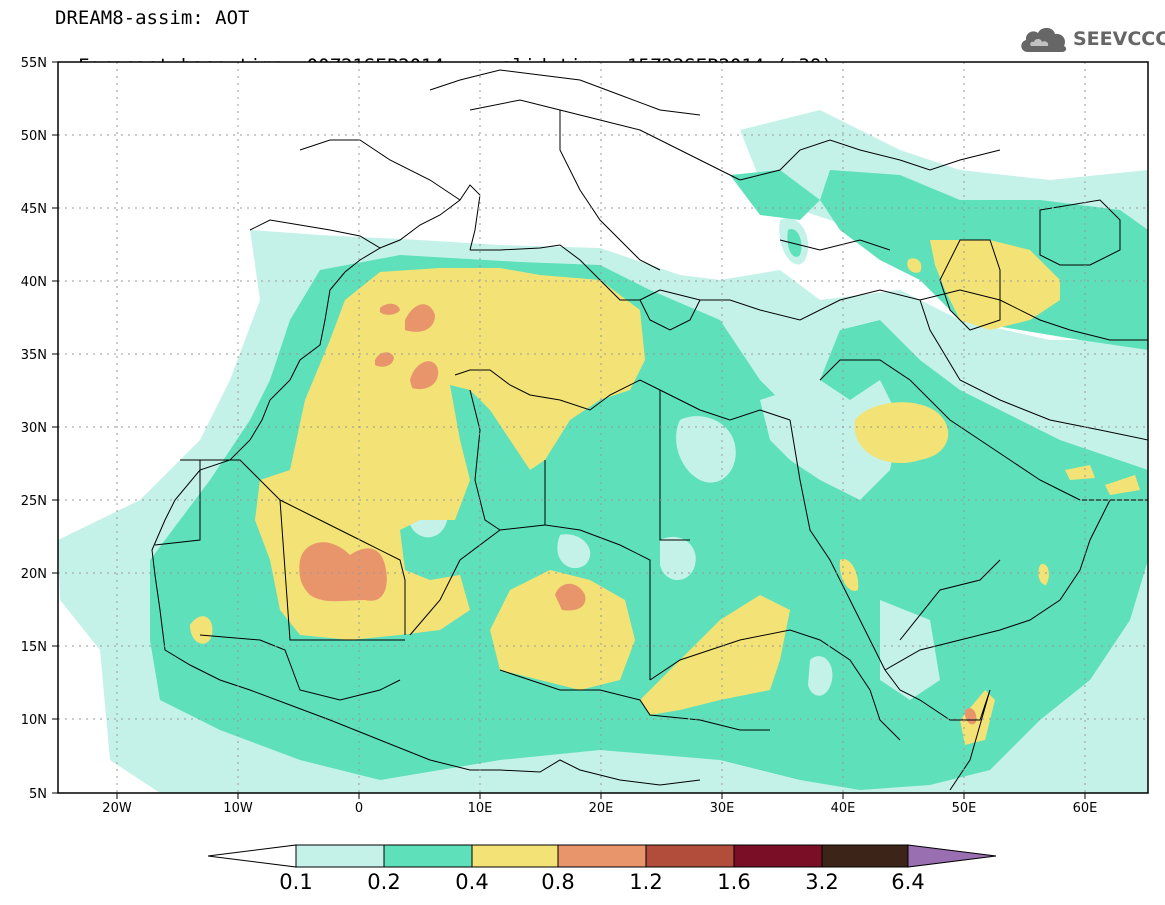  I want to click on lon-labels: 20W 10W 0 10E 20E 30E 40E 50E 60E, so click(599, 808).